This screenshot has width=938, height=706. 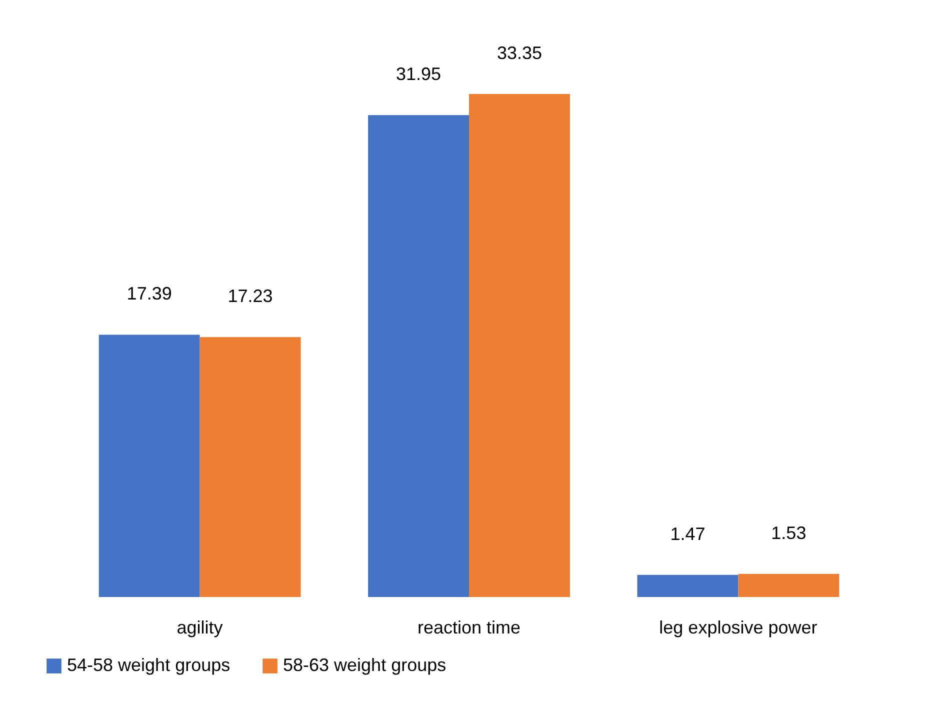 What do you see at coordinates (469, 628) in the screenshot?
I see `x-tick-label: reaction time` at bounding box center [469, 628].